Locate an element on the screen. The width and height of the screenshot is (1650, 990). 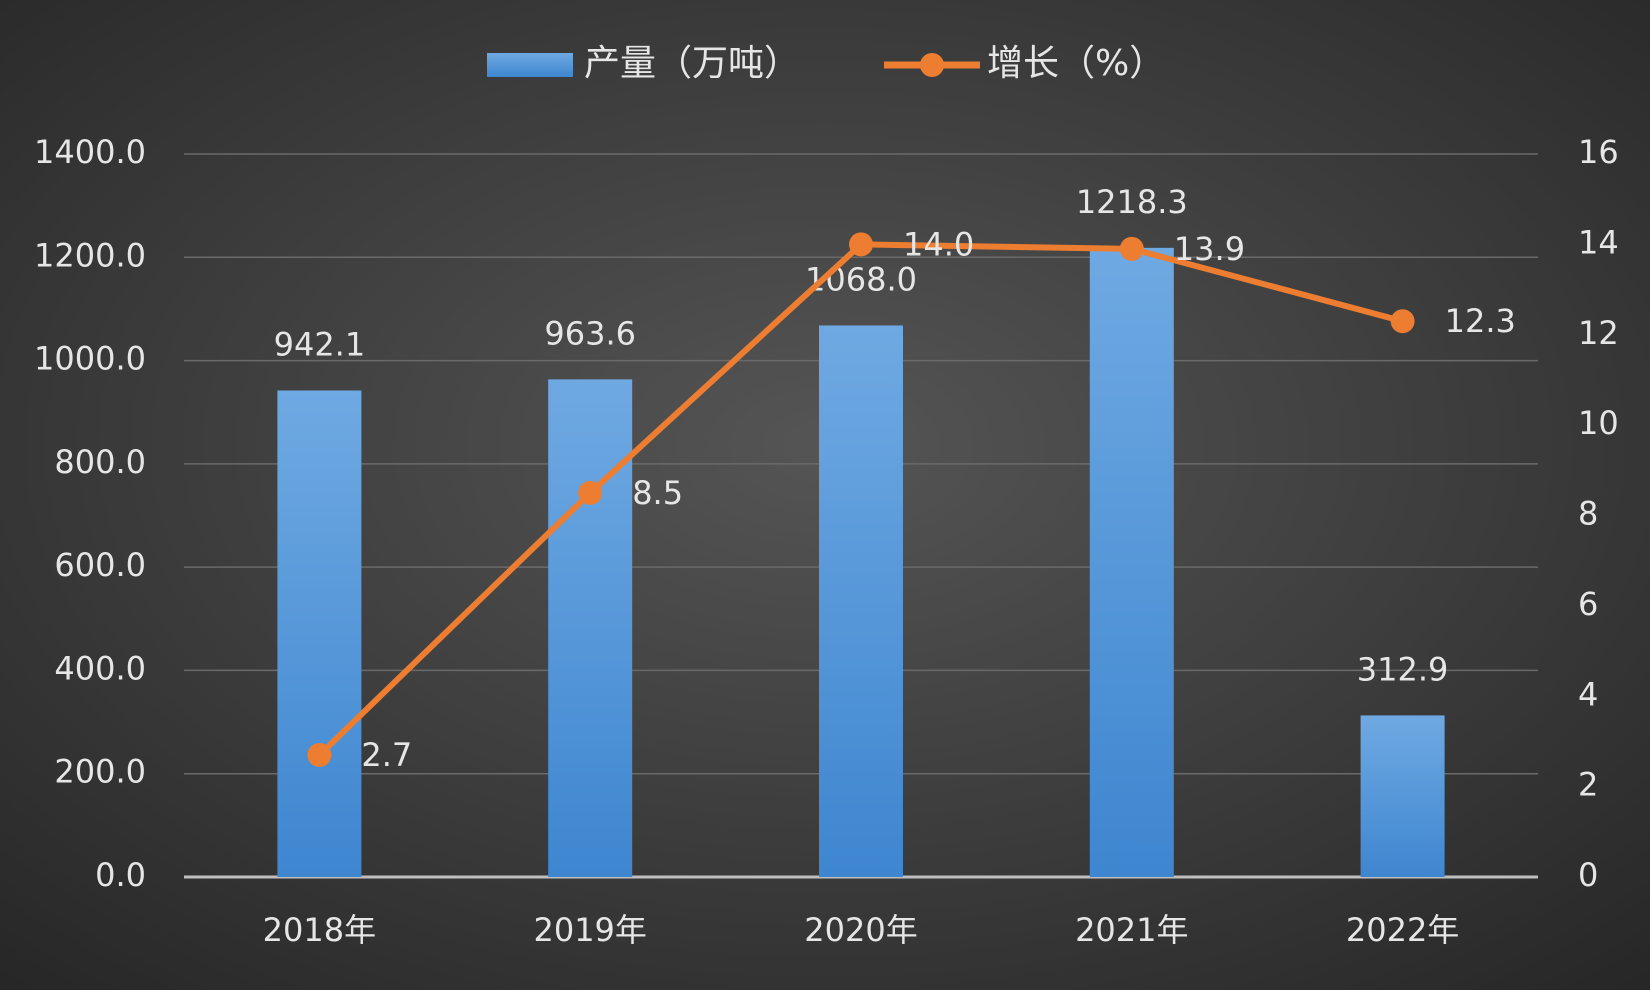
line-value-label: 2.7 is located at coordinates (386, 755).